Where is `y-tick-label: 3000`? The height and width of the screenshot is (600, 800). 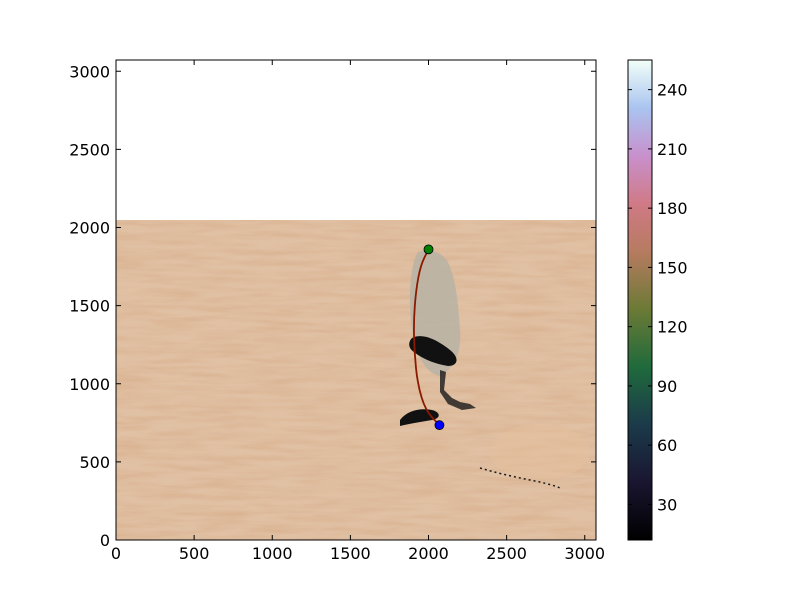 y-tick-label: 3000 is located at coordinates (89, 71).